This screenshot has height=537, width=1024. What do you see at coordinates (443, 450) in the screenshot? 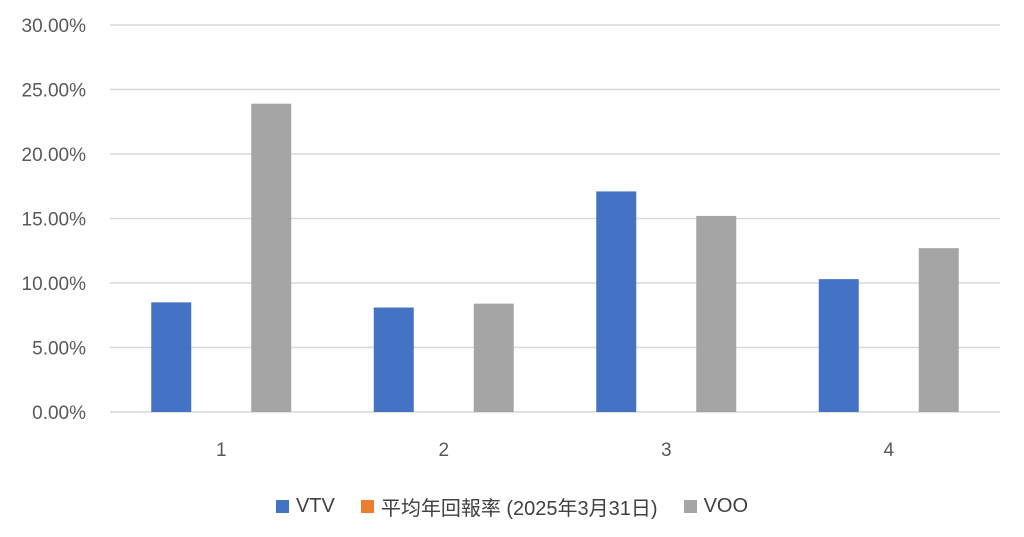
I see `x-tick-label: 2` at bounding box center [443, 450].